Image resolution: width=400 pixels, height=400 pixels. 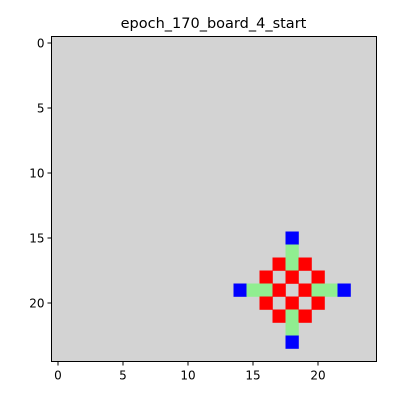 What do you see at coordinates (41, 44) in the screenshot?
I see `y-tick-label: 0` at bounding box center [41, 44].